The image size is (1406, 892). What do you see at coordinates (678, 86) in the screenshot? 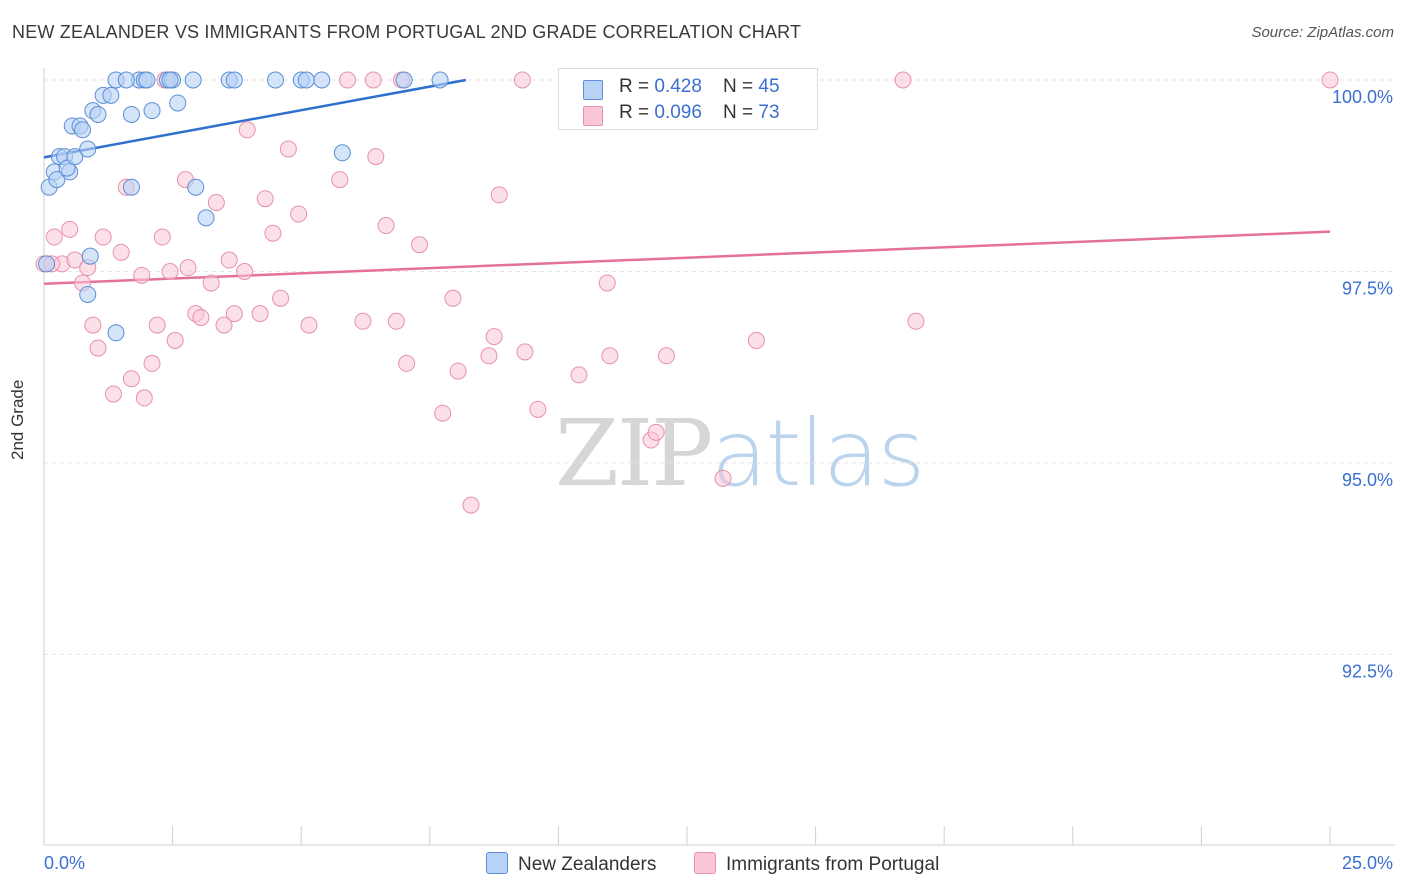
I see `legend-r-value: 0.428` at bounding box center [678, 86].